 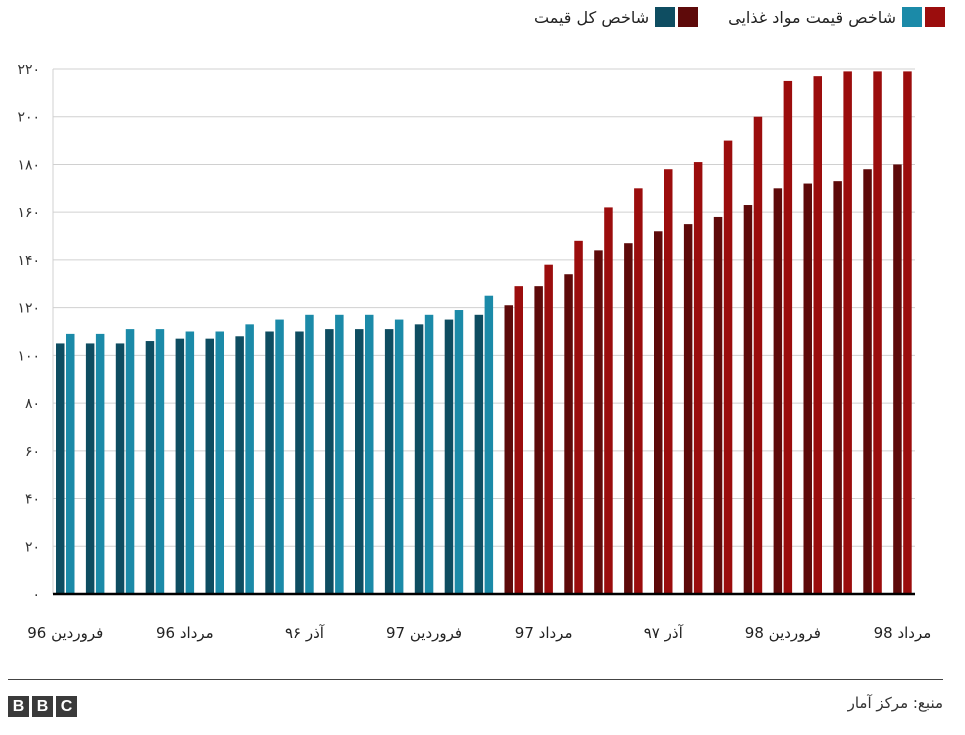 I want to click on y-tick-label: ۲۲۰, so click(x=28, y=70).